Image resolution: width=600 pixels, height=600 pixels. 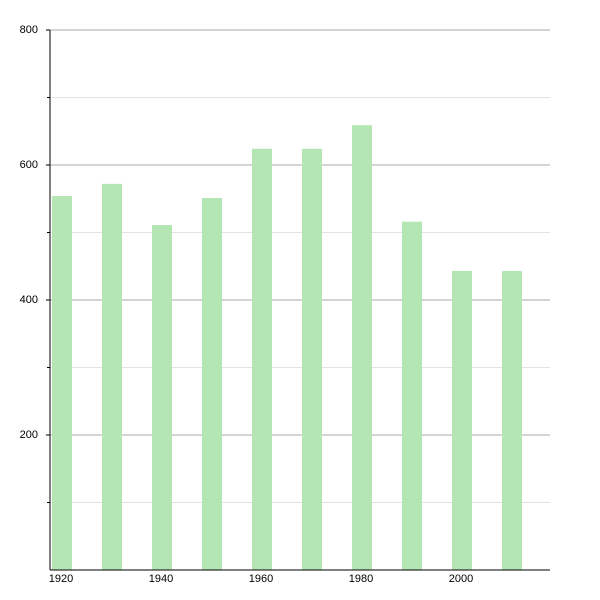 What do you see at coordinates (29, 30) in the screenshot?
I see `y-tick-label: 800` at bounding box center [29, 30].